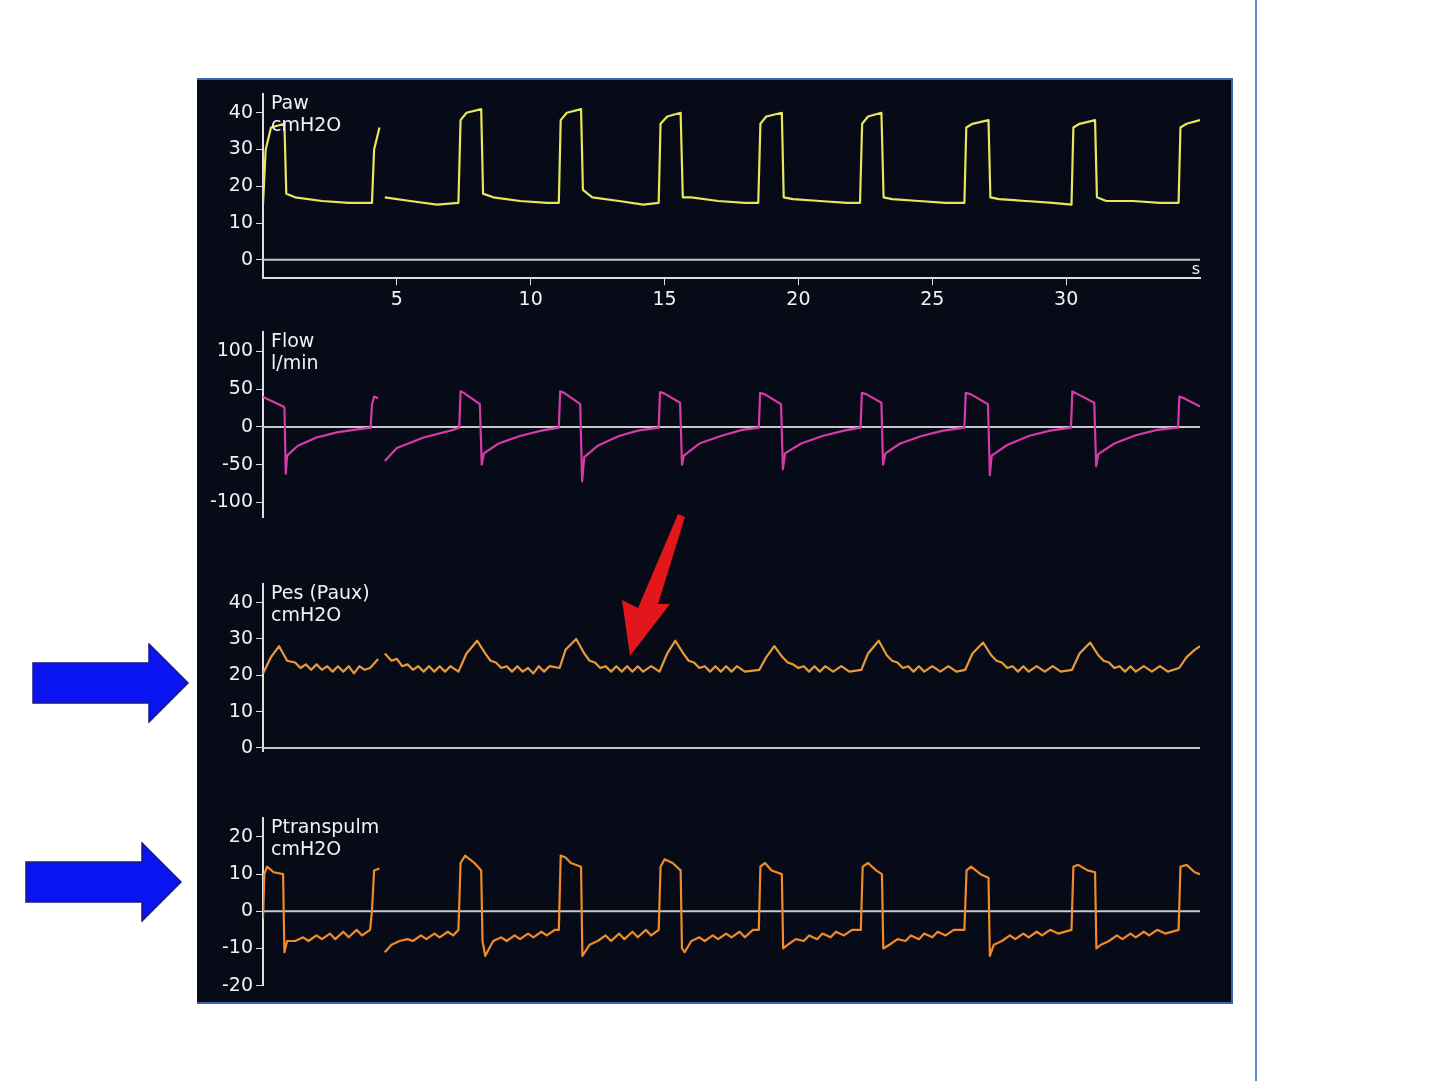  What do you see at coordinates (664, 297) in the screenshot?
I see `x-tick-label: 15` at bounding box center [664, 297].